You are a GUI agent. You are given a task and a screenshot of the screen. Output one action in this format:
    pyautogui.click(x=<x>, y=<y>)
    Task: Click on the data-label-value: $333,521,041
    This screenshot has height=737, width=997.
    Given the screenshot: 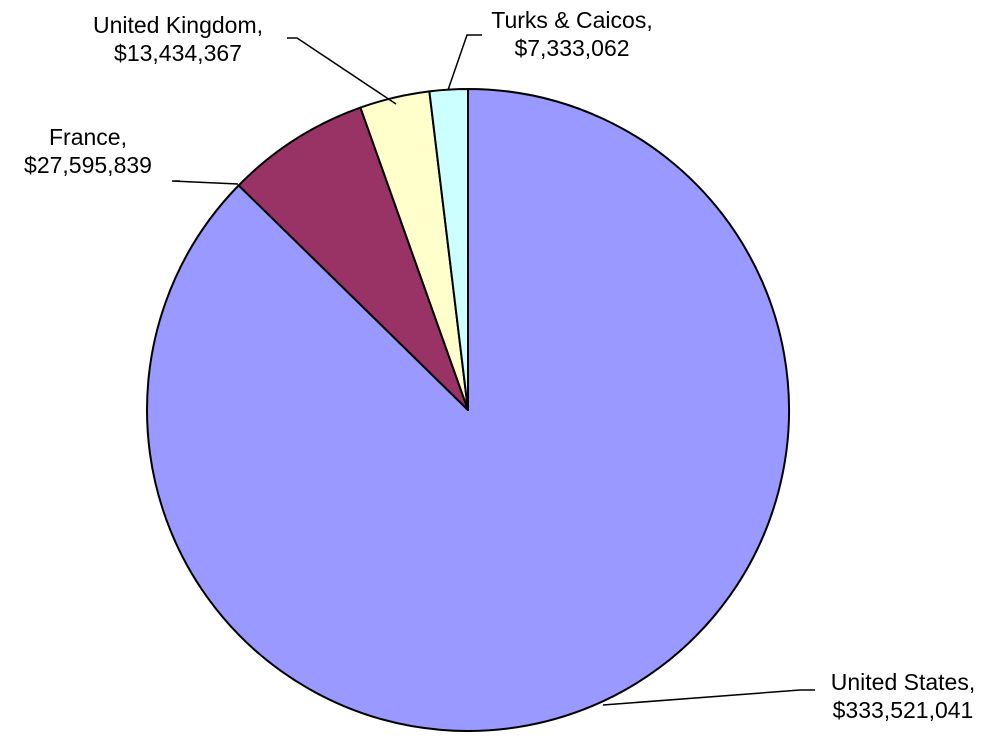 What is the action you would take?
    pyautogui.click(x=903, y=710)
    